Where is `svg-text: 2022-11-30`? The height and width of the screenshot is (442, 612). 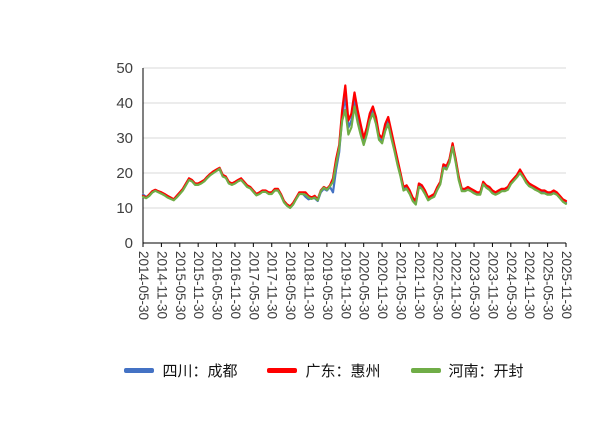
svg-text: 2022-11-30 is located at coordinates (456, 285).